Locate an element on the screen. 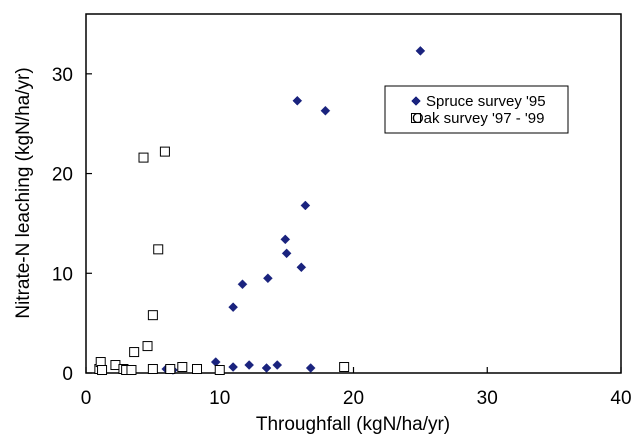 The image size is (637, 434). legend-label-2: Oak survey '97 - '99 is located at coordinates (478, 118).